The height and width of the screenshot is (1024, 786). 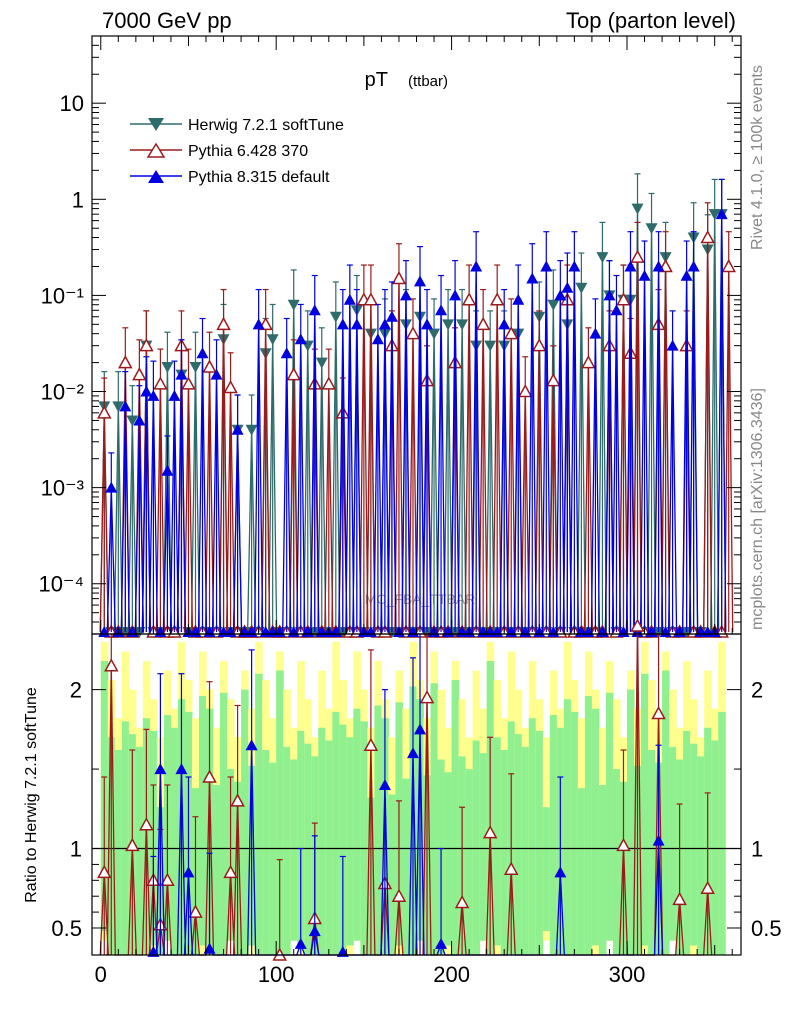 What do you see at coordinates (62, 392) in the screenshot?
I see `main-y-tick-label: 10⁻²` at bounding box center [62, 392].